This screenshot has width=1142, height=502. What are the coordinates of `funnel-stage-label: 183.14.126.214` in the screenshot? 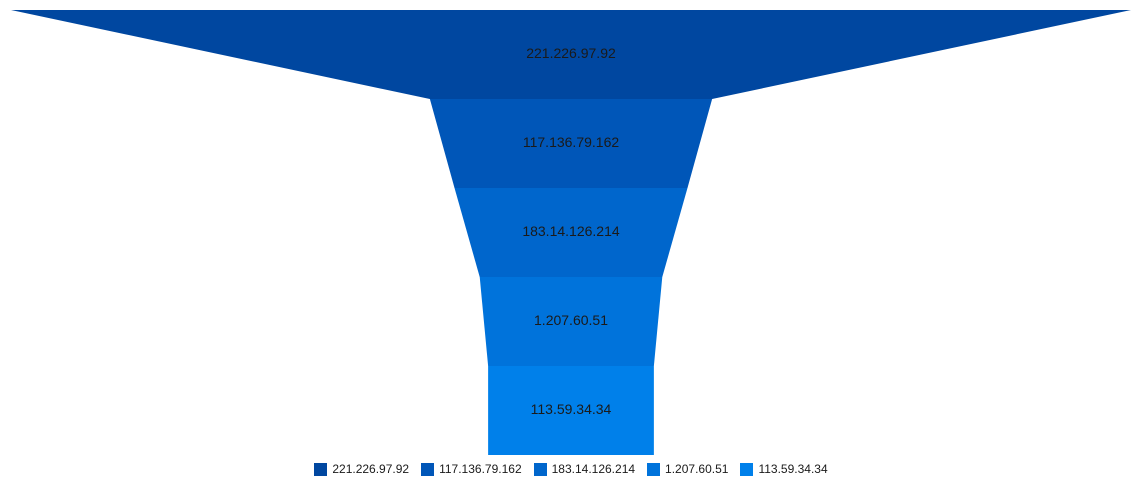 It's located at (571, 231).